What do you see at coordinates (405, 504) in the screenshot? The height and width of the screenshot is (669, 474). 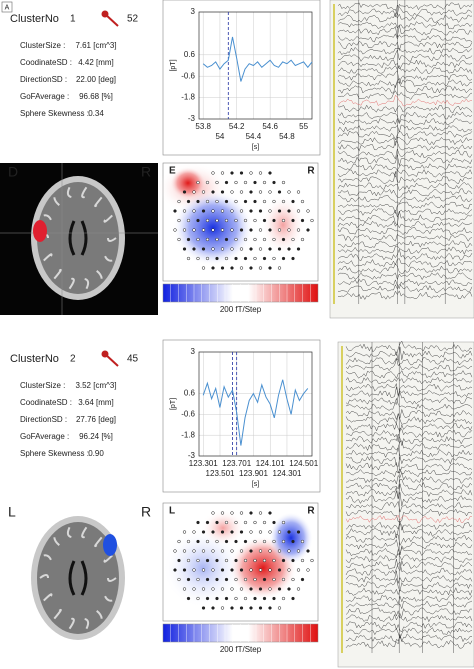 I see `waveform-panel` at bounding box center [405, 504].